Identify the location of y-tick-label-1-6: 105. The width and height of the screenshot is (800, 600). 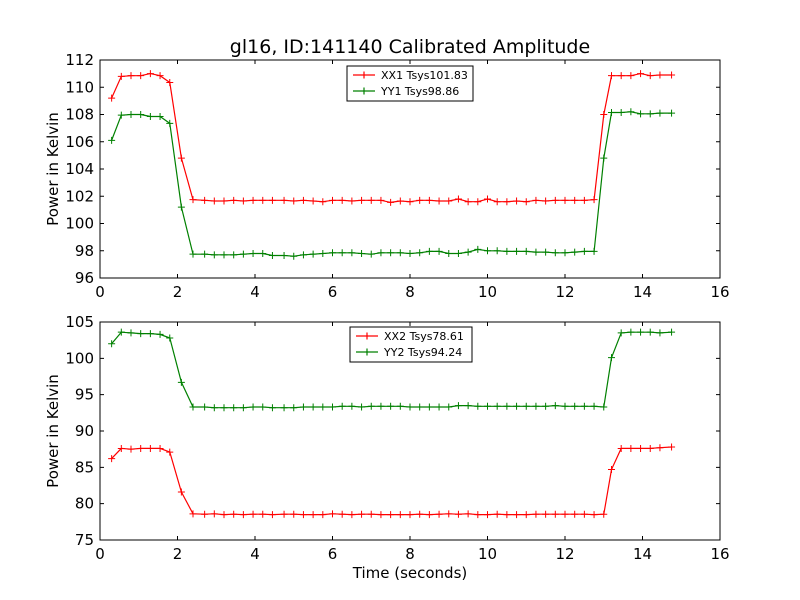
(79, 322).